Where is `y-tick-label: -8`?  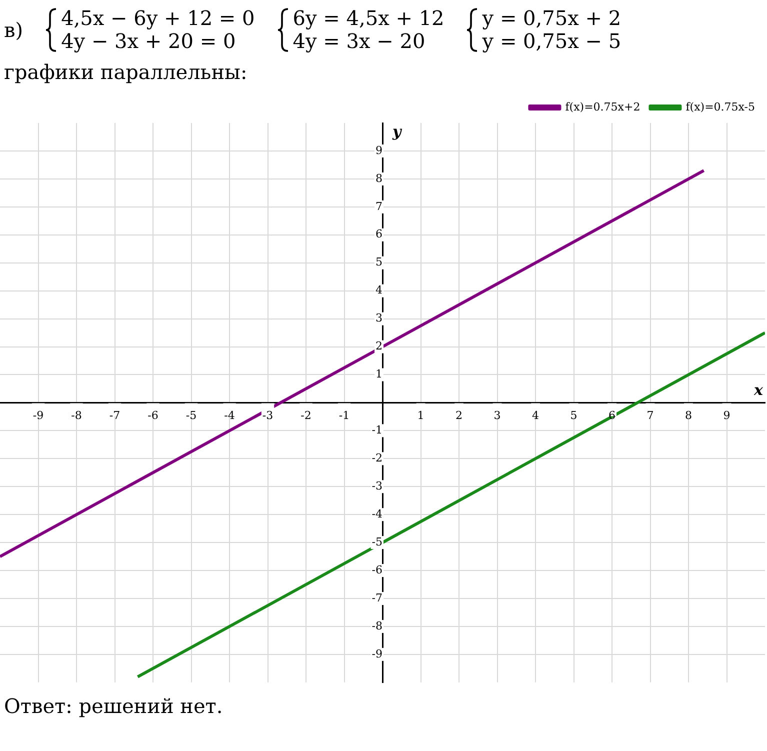 y-tick-label: -8 is located at coordinates (377, 625).